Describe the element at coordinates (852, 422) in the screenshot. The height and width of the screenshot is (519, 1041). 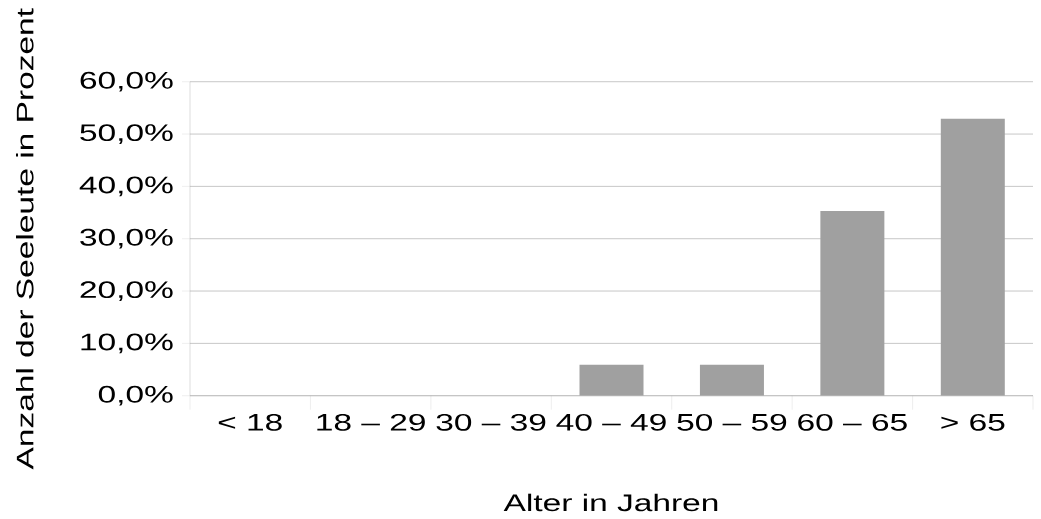
I see `x-tick-label: 60 – 65` at that location.